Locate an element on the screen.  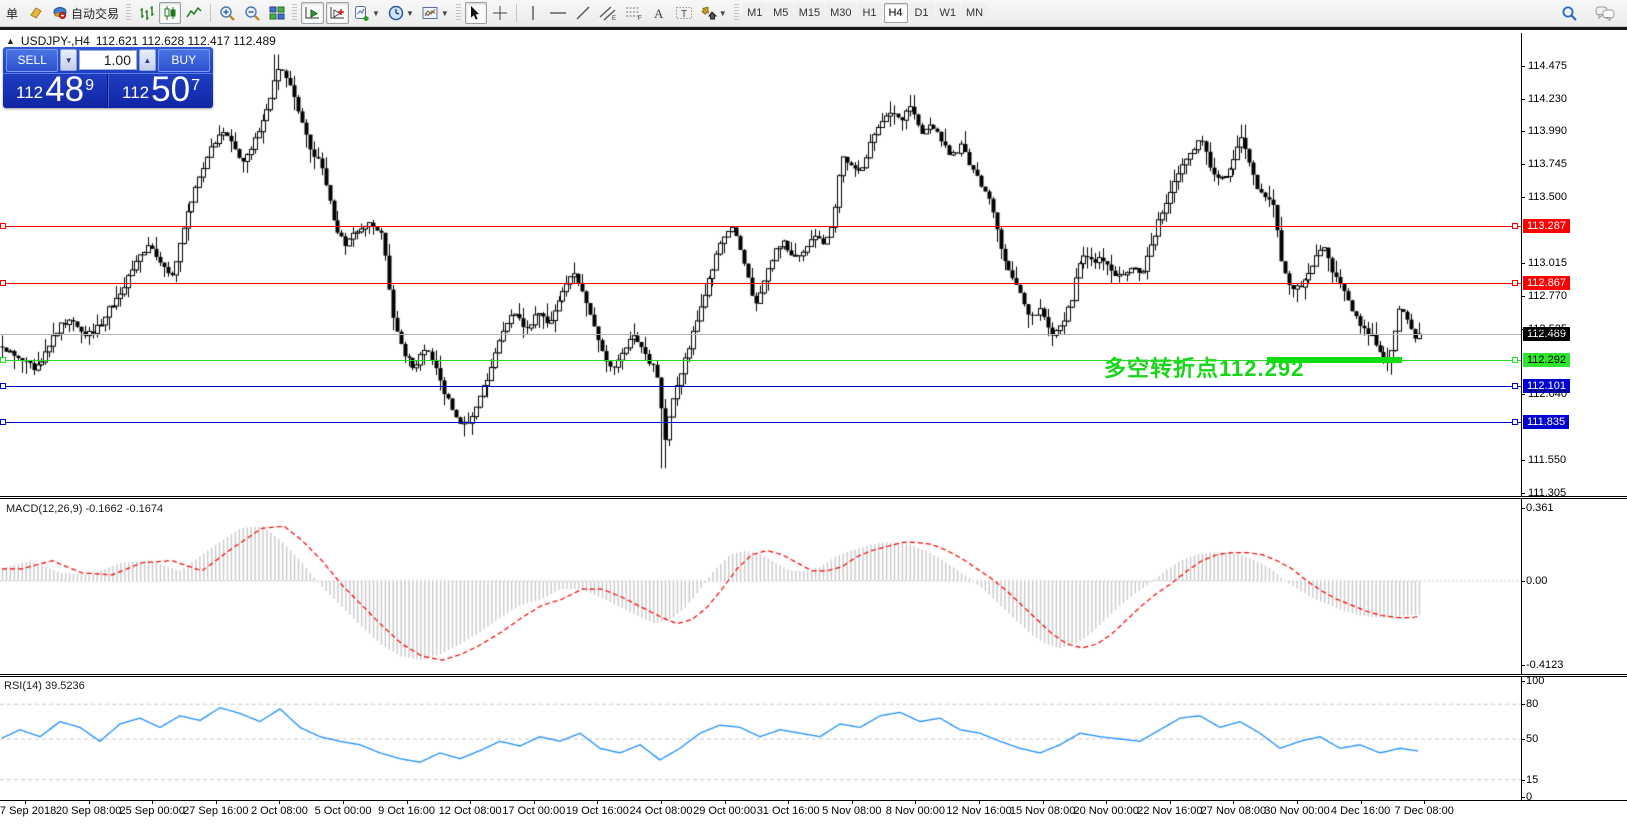
timeframe-h1: H1 is located at coordinates (869, 13).